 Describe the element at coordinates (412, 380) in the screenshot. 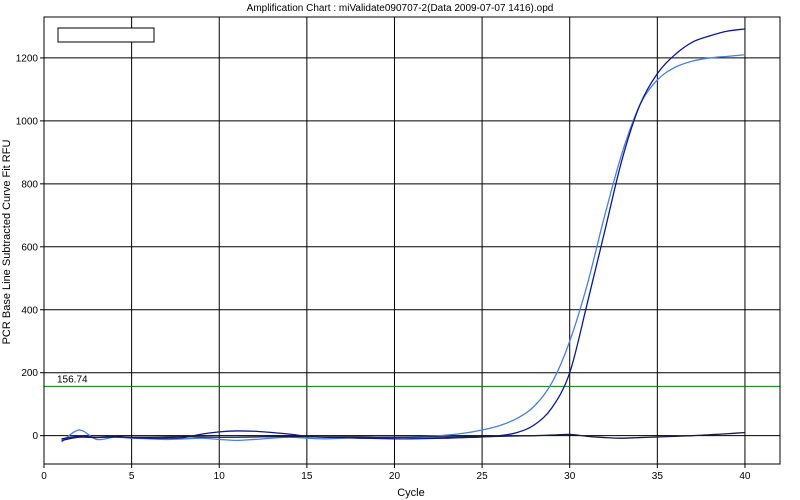

I see `threshold-group: 156.74` at that location.